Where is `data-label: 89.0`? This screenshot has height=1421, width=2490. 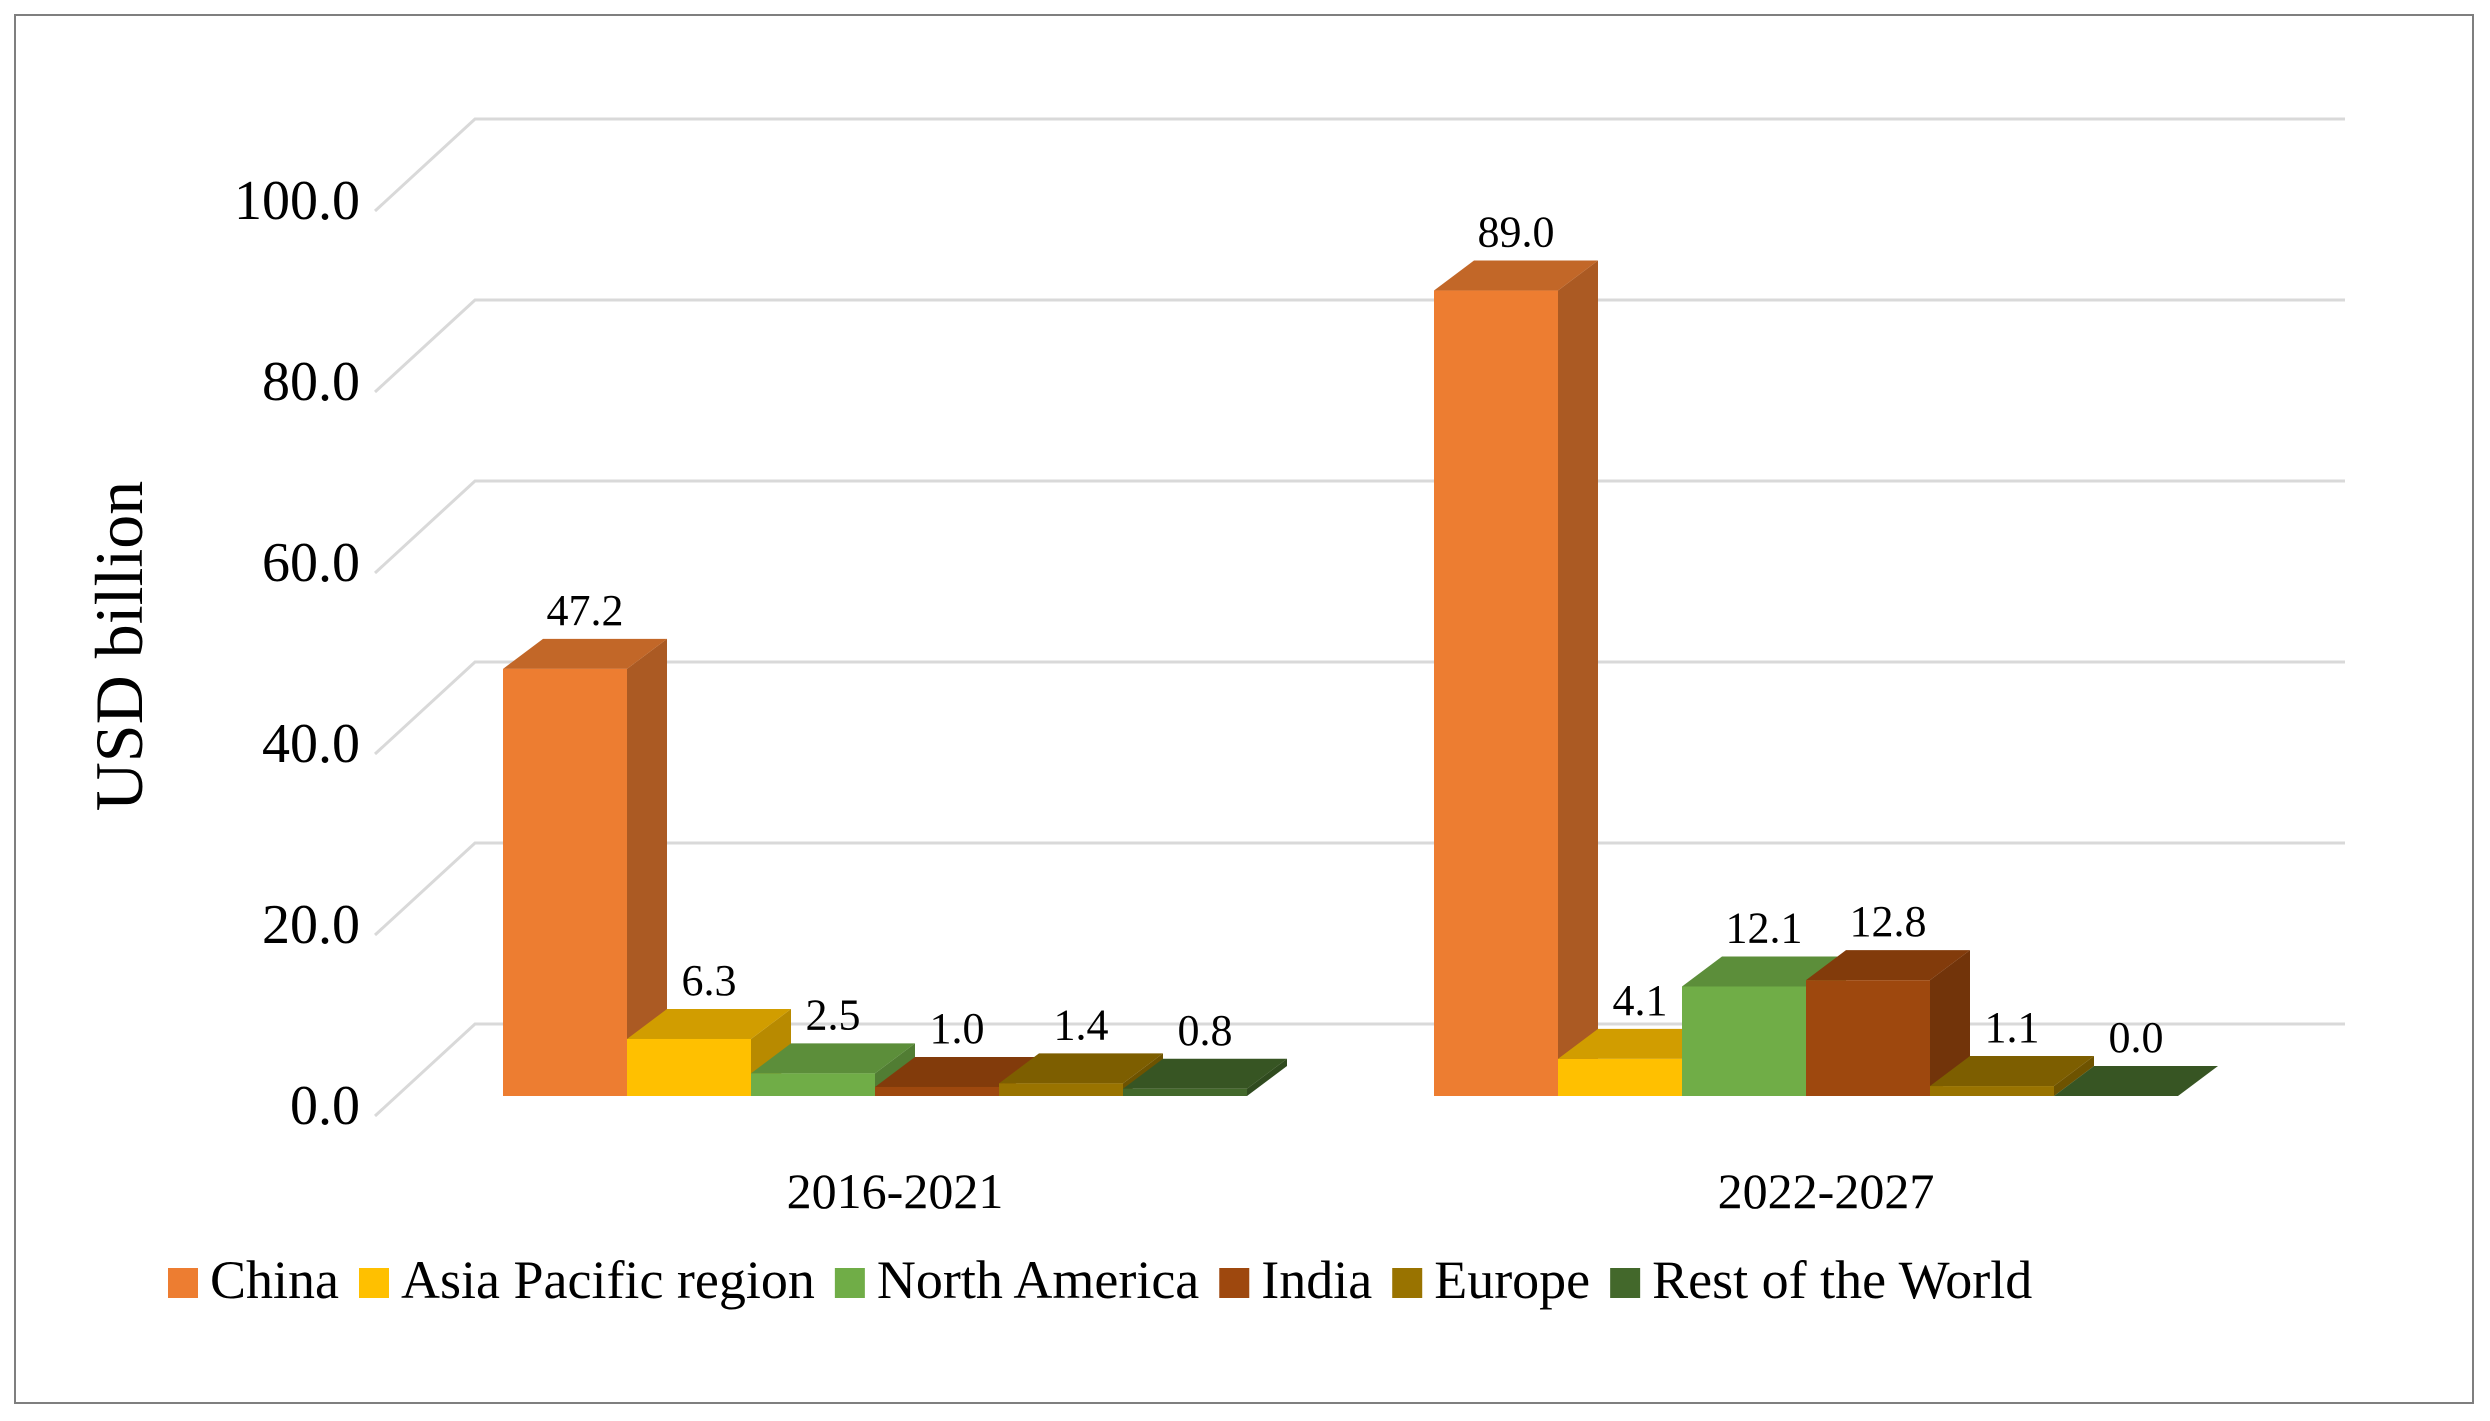 data-label: 89.0 is located at coordinates (1516, 232).